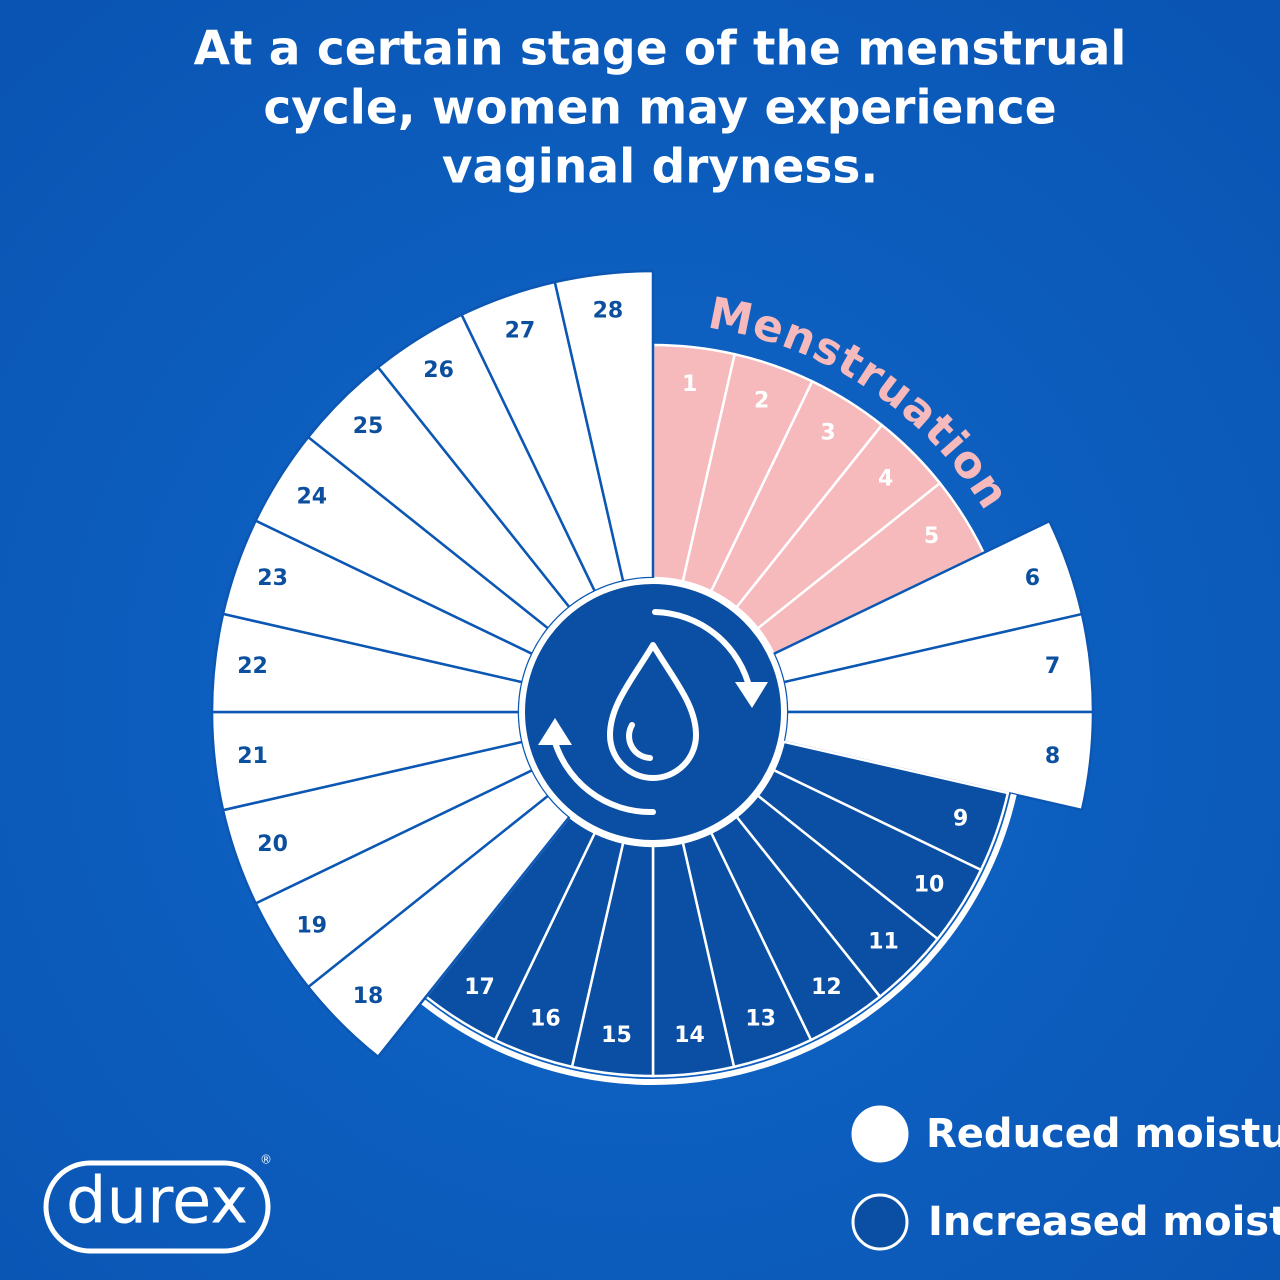 The width and height of the screenshot is (1280, 1280). What do you see at coordinates (660, 49) in the screenshot?
I see `title-line: At a certain stage of the menstrual` at bounding box center [660, 49].